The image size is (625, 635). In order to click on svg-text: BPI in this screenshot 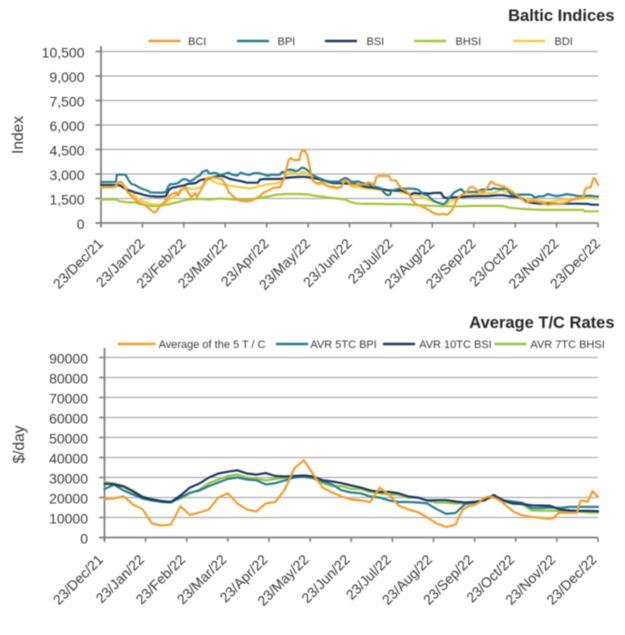, I will do `click(287, 42)`.